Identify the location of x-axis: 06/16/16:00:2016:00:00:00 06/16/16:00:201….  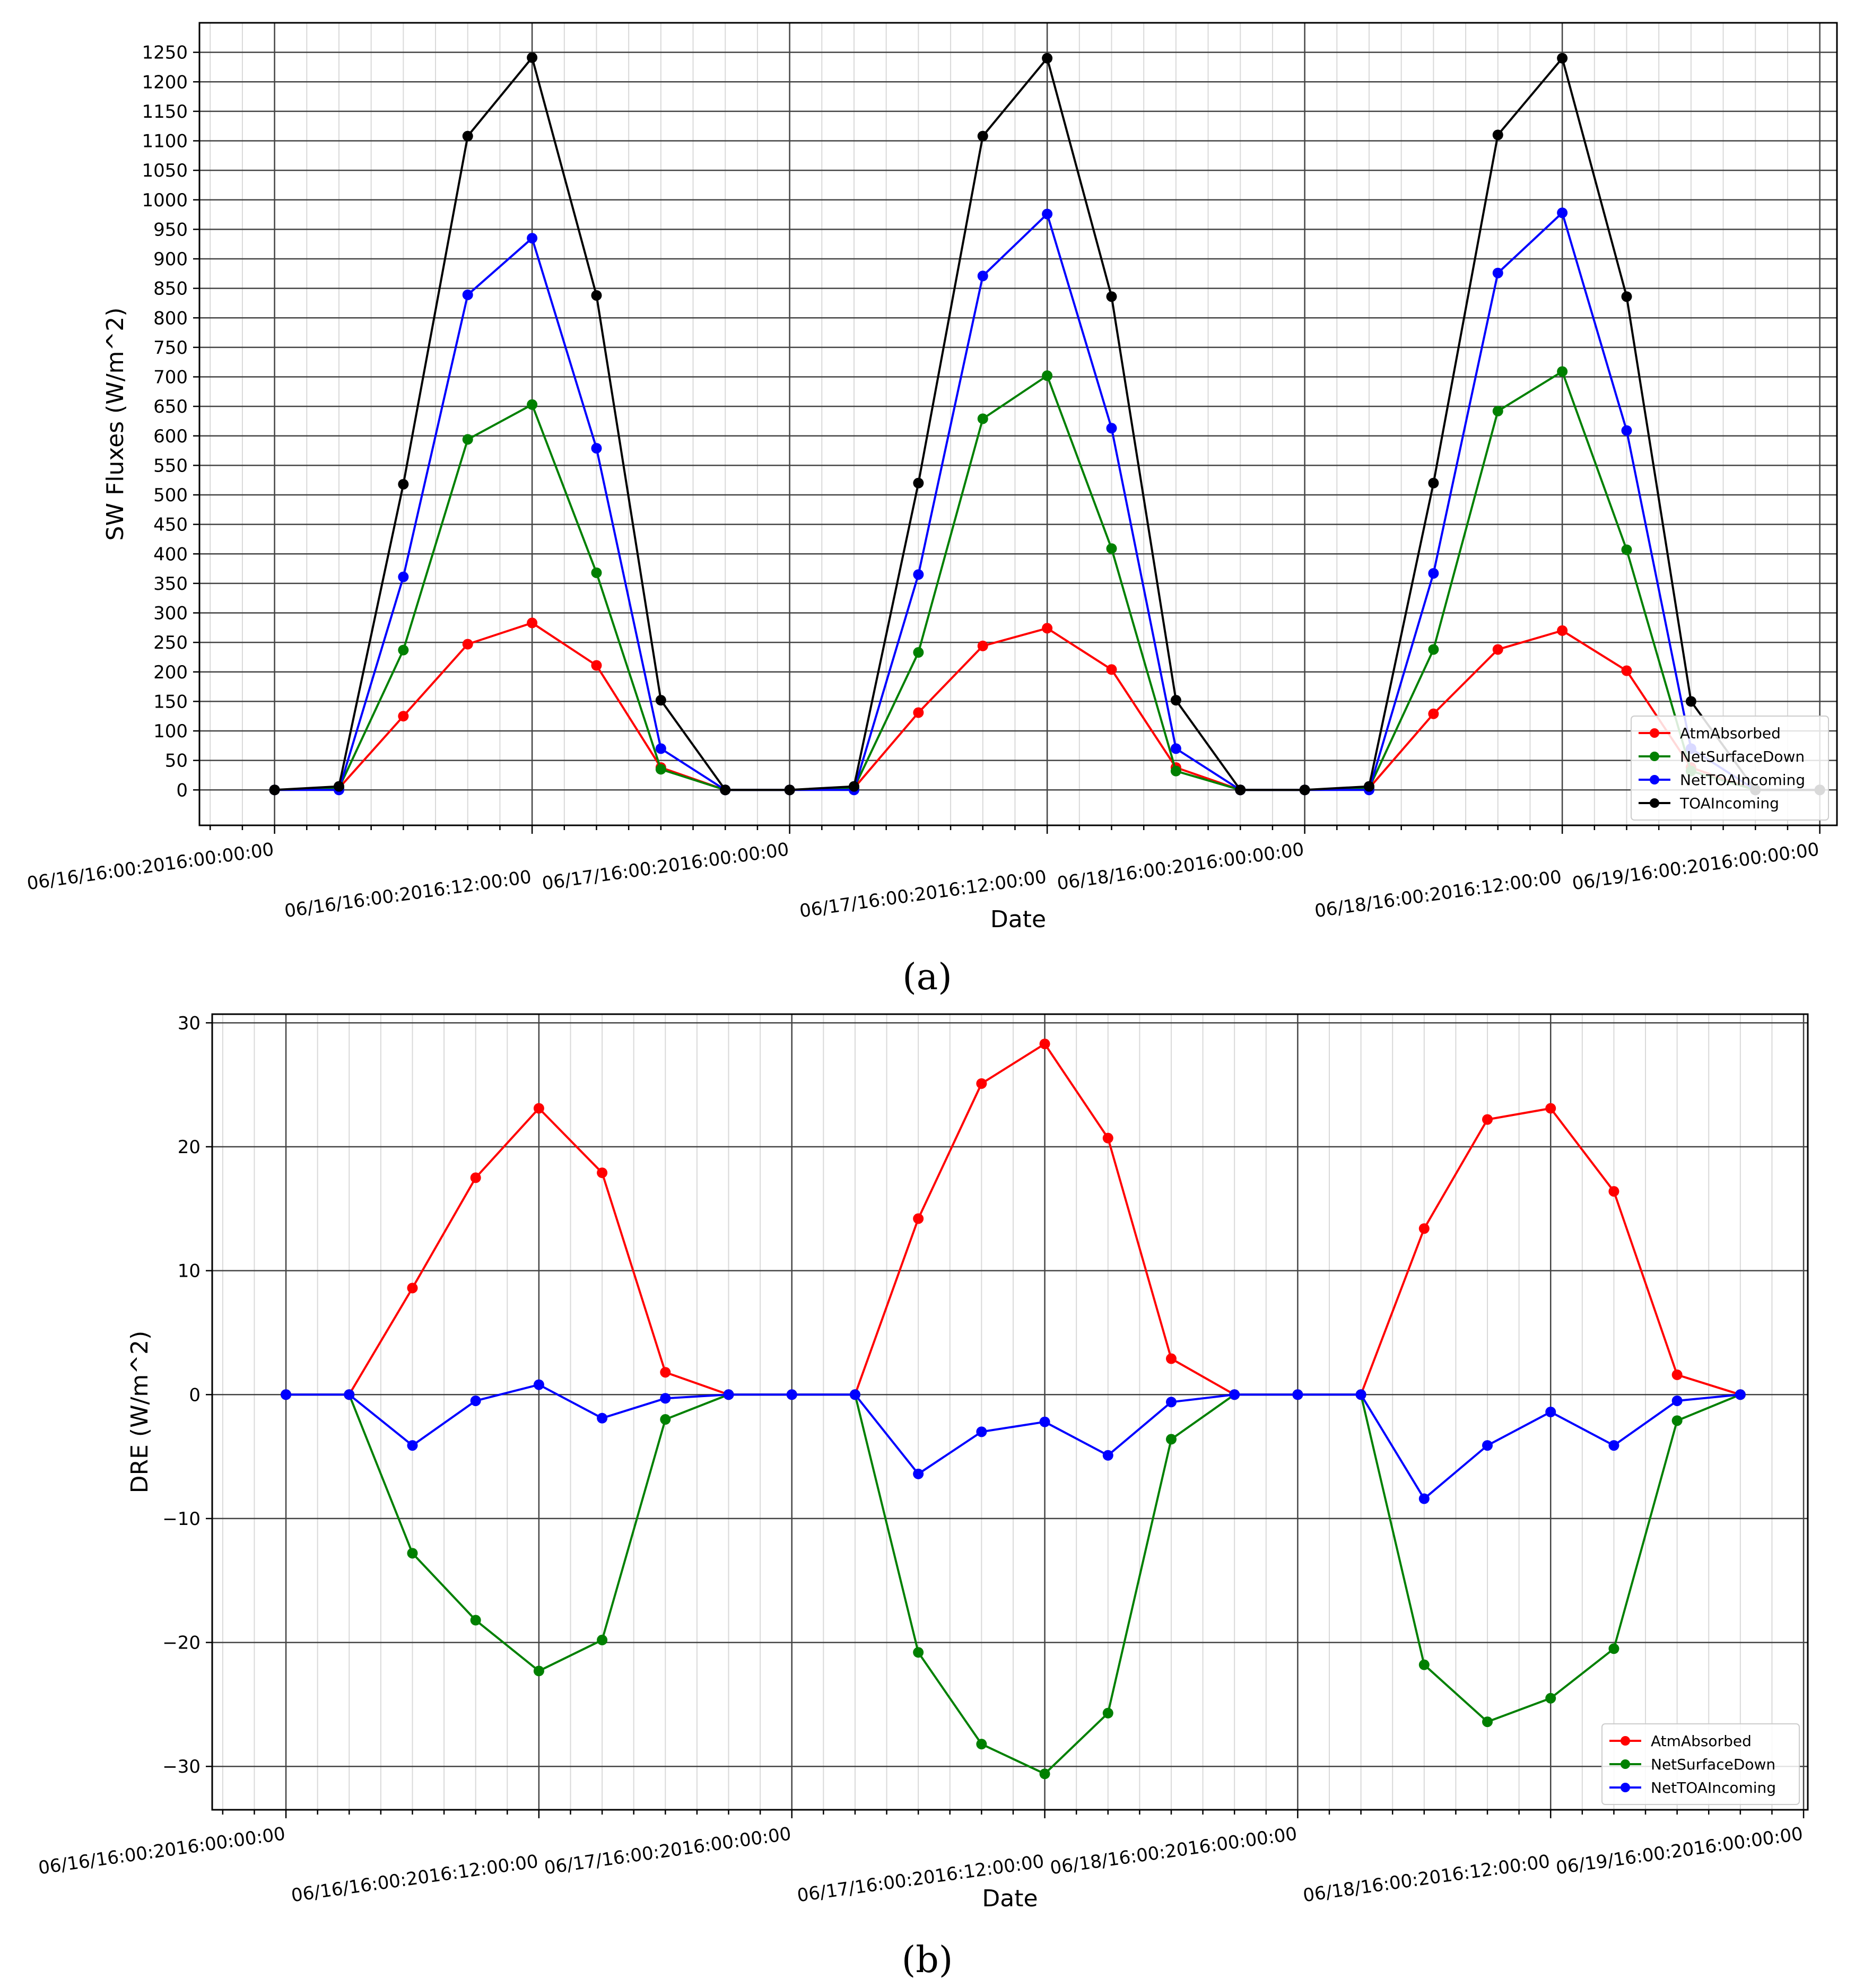
(923, 873).